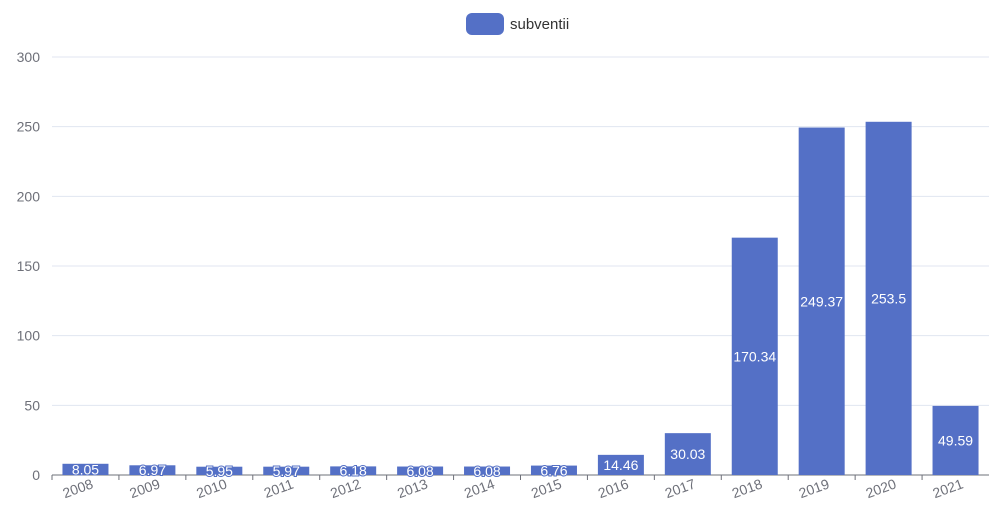  I want to click on bar-2008, so click(85, 469).